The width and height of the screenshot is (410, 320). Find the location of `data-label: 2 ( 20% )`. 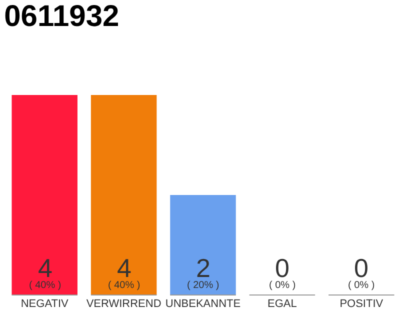

data-label: 2 ( 20% ) is located at coordinates (203, 272).